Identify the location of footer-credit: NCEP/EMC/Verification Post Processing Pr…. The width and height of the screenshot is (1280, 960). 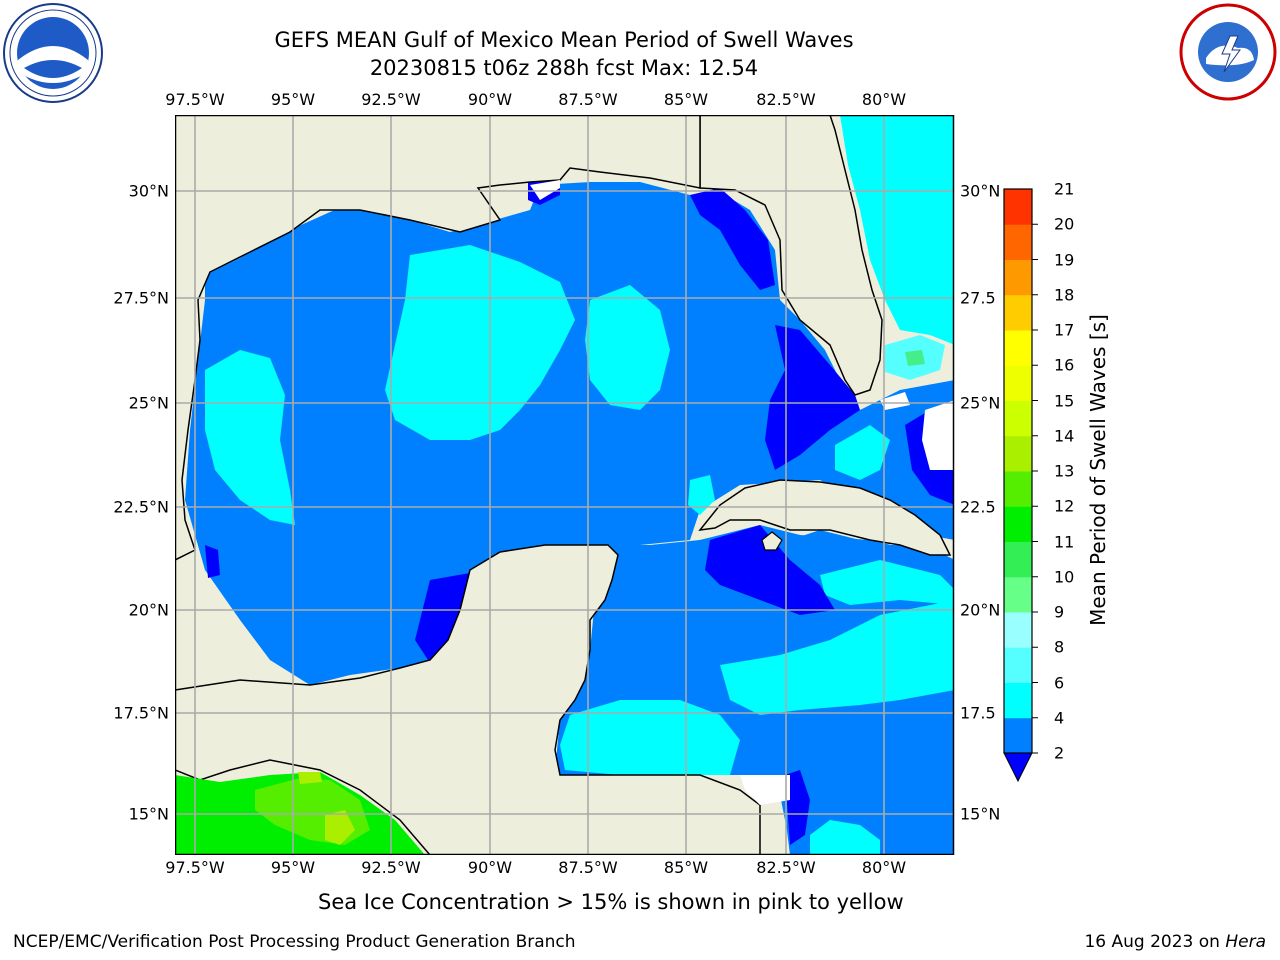
(294, 942).